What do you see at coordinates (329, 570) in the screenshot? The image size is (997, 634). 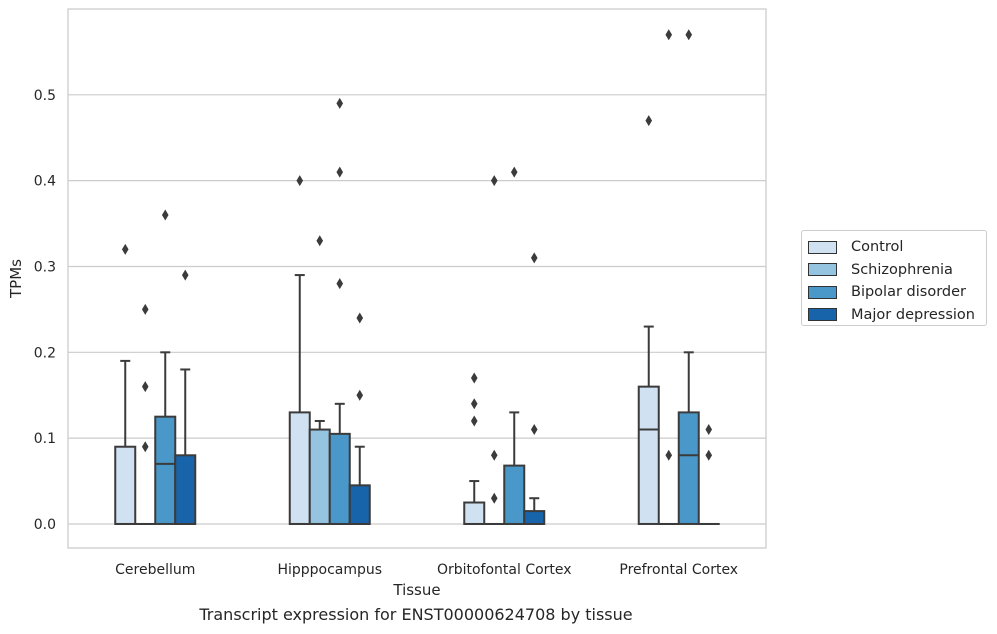 I see `x-tick-label: Hipppocampus` at bounding box center [329, 570].